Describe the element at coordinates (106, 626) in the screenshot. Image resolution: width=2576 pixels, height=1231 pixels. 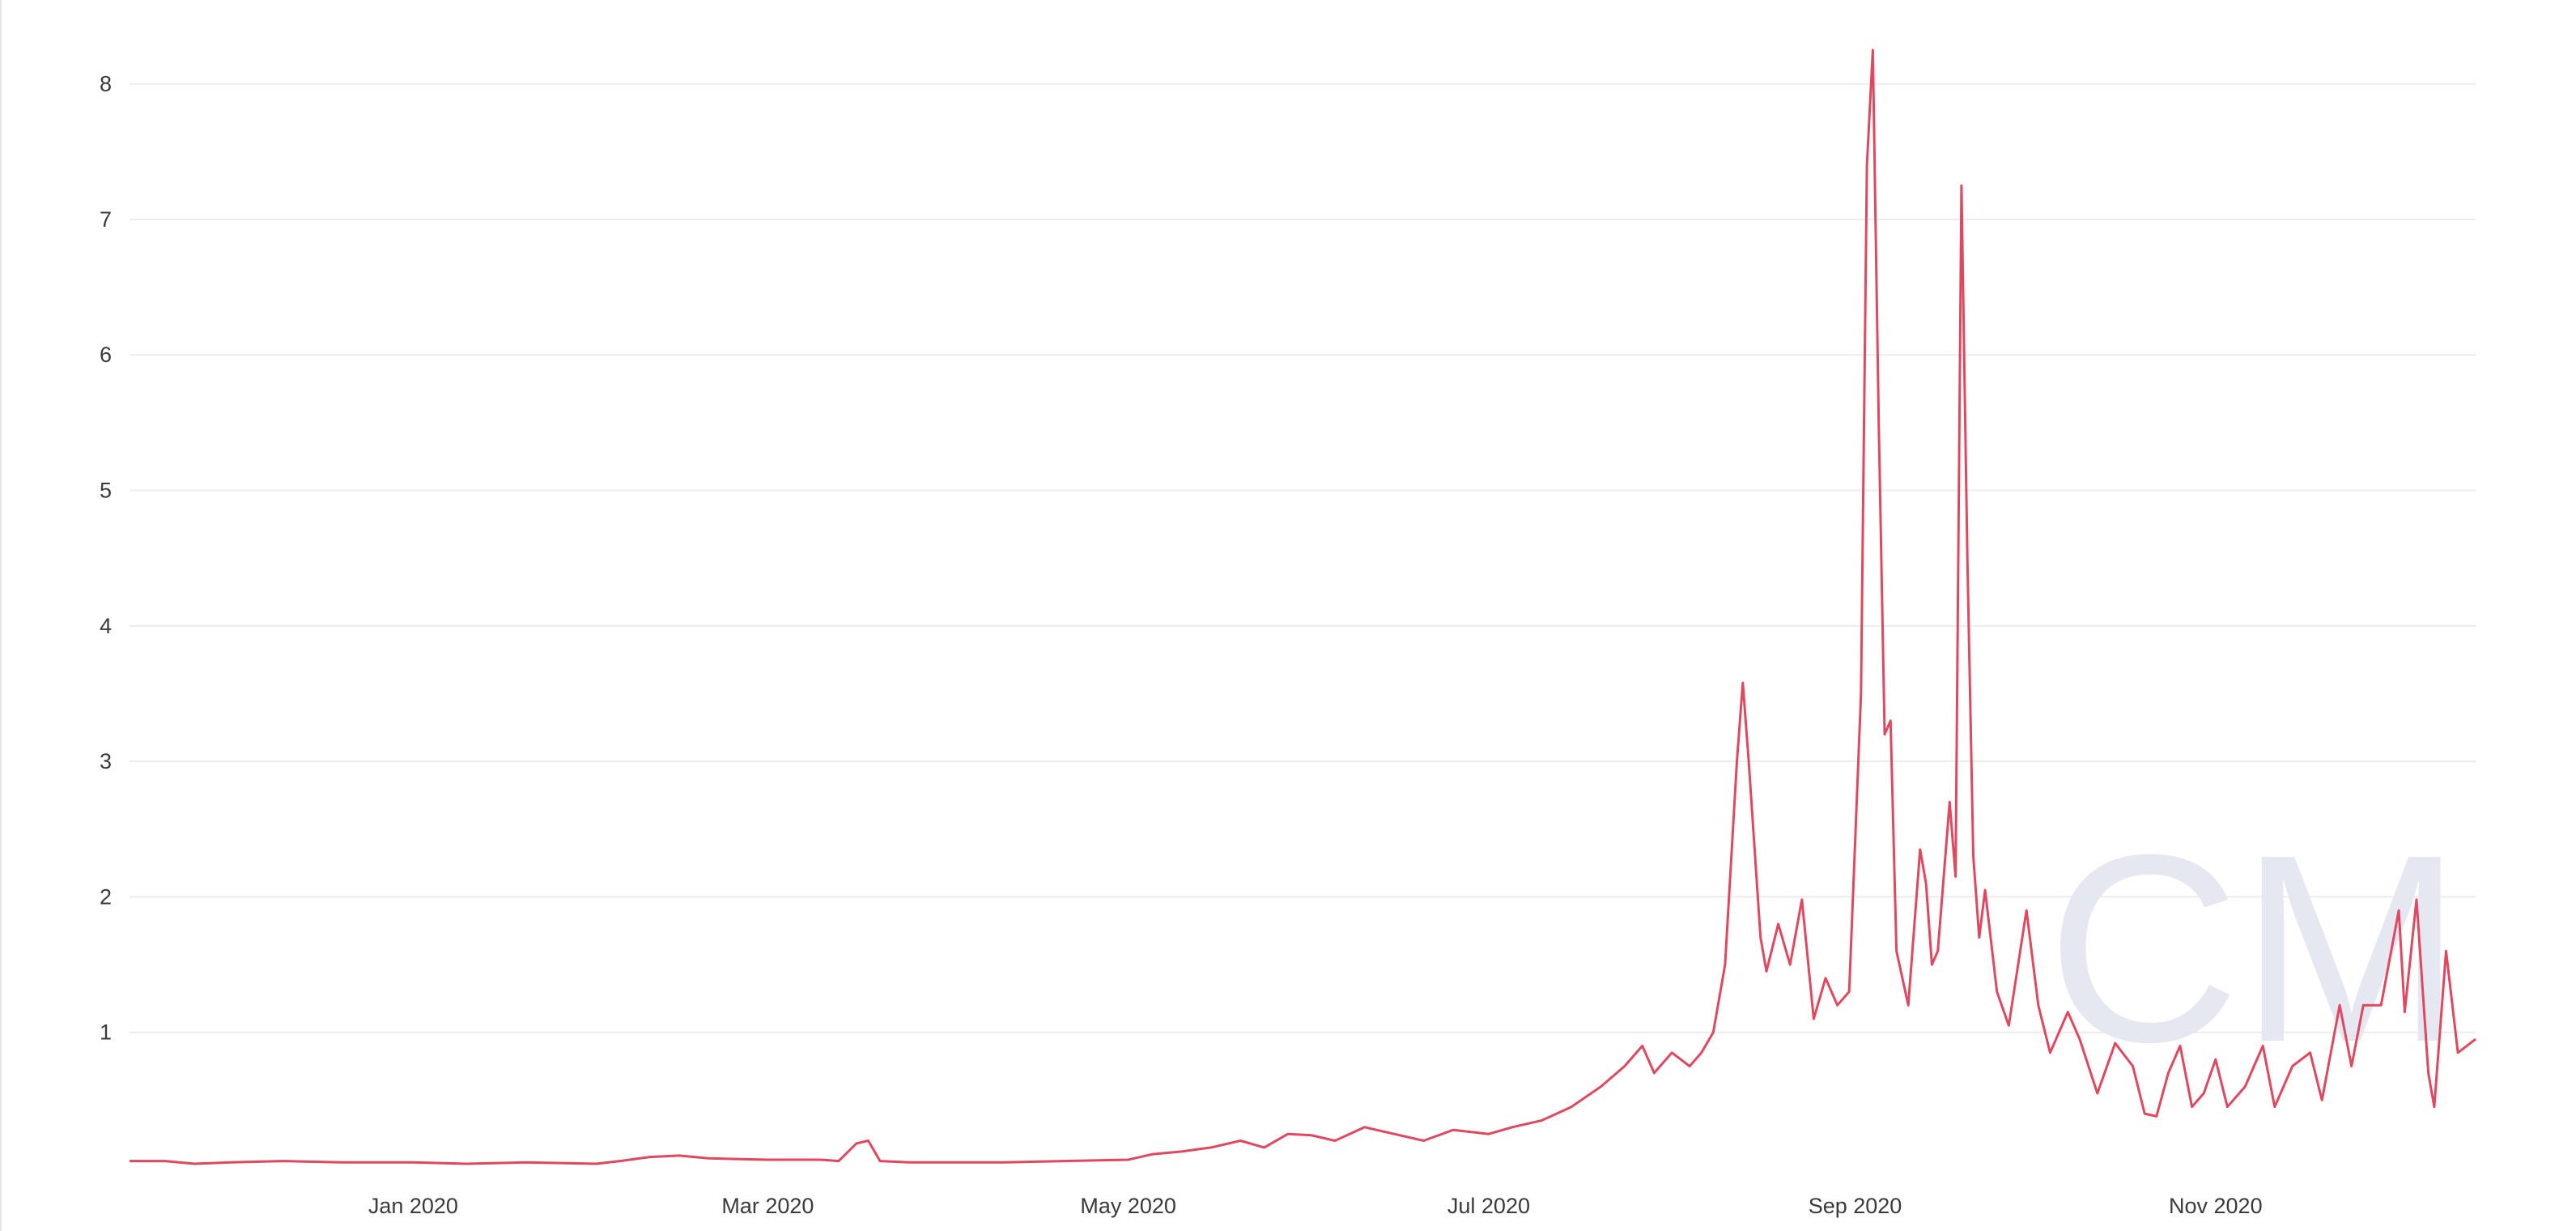
I see `y-tick-label: 4` at that location.